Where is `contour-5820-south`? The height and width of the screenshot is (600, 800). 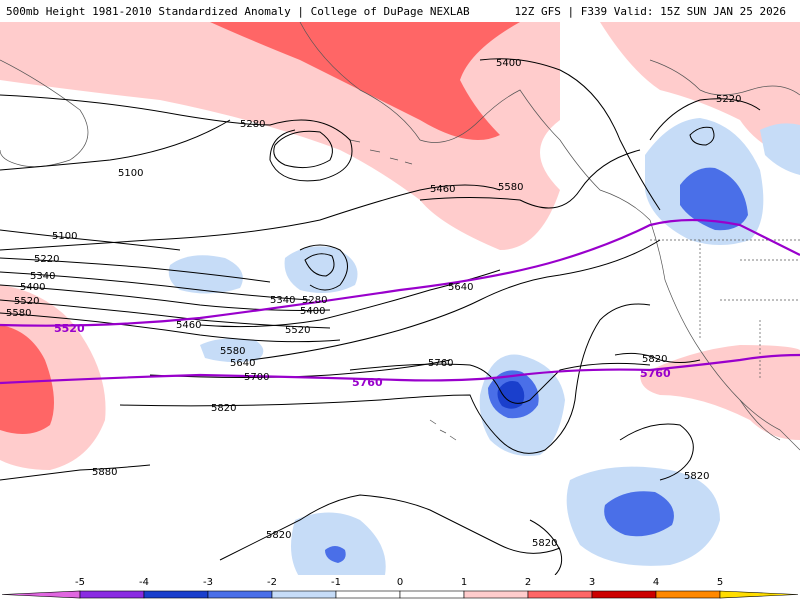
contour-5820-south is located at coordinates (390, 527).